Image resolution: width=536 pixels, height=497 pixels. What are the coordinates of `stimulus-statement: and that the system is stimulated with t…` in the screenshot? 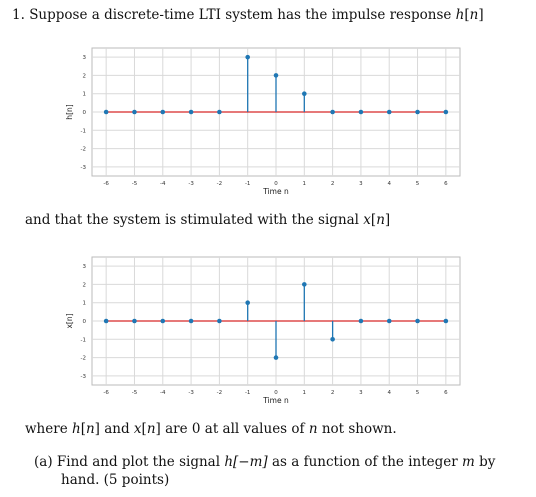 It's located at (208, 220).